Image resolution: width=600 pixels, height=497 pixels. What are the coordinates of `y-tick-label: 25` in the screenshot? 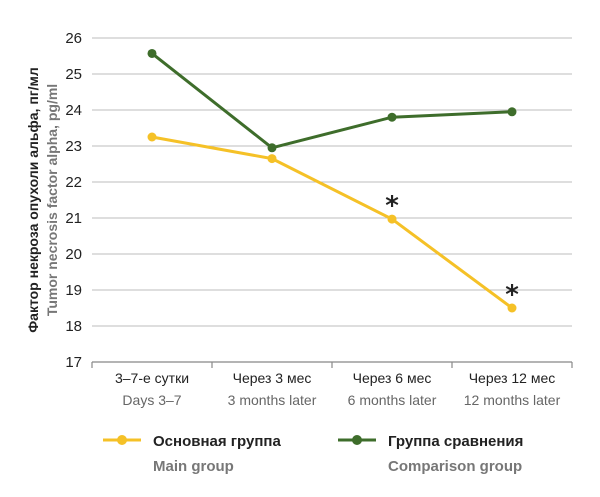 It's located at (73, 74).